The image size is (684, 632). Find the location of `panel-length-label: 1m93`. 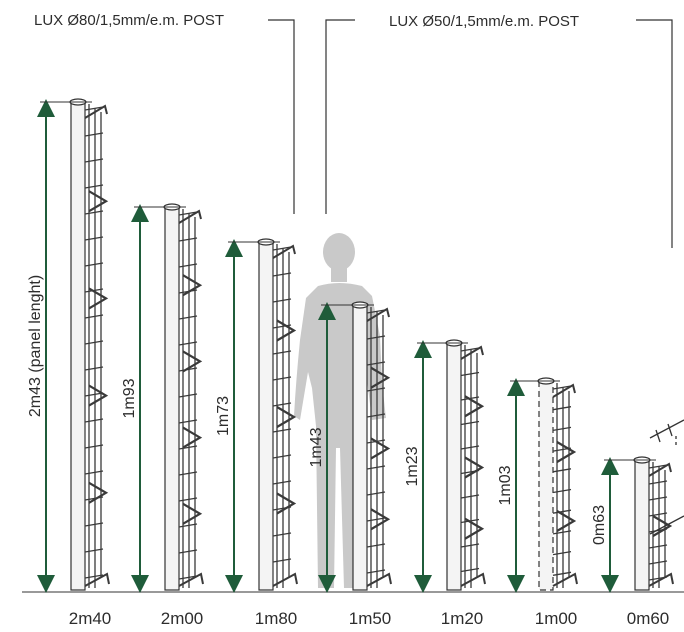

panel-length-label: 1m93 is located at coordinates (129, 398).